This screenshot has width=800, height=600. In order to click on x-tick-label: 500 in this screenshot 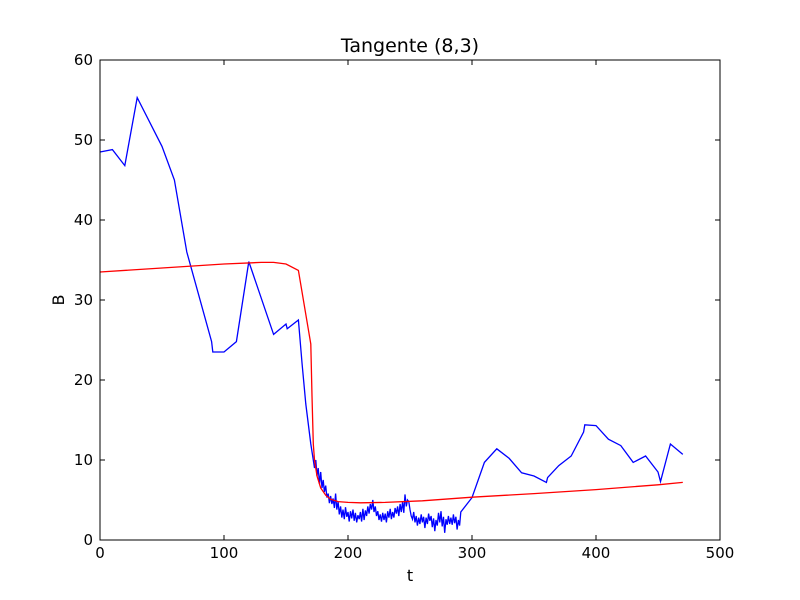, I will do `click(720, 553)`.